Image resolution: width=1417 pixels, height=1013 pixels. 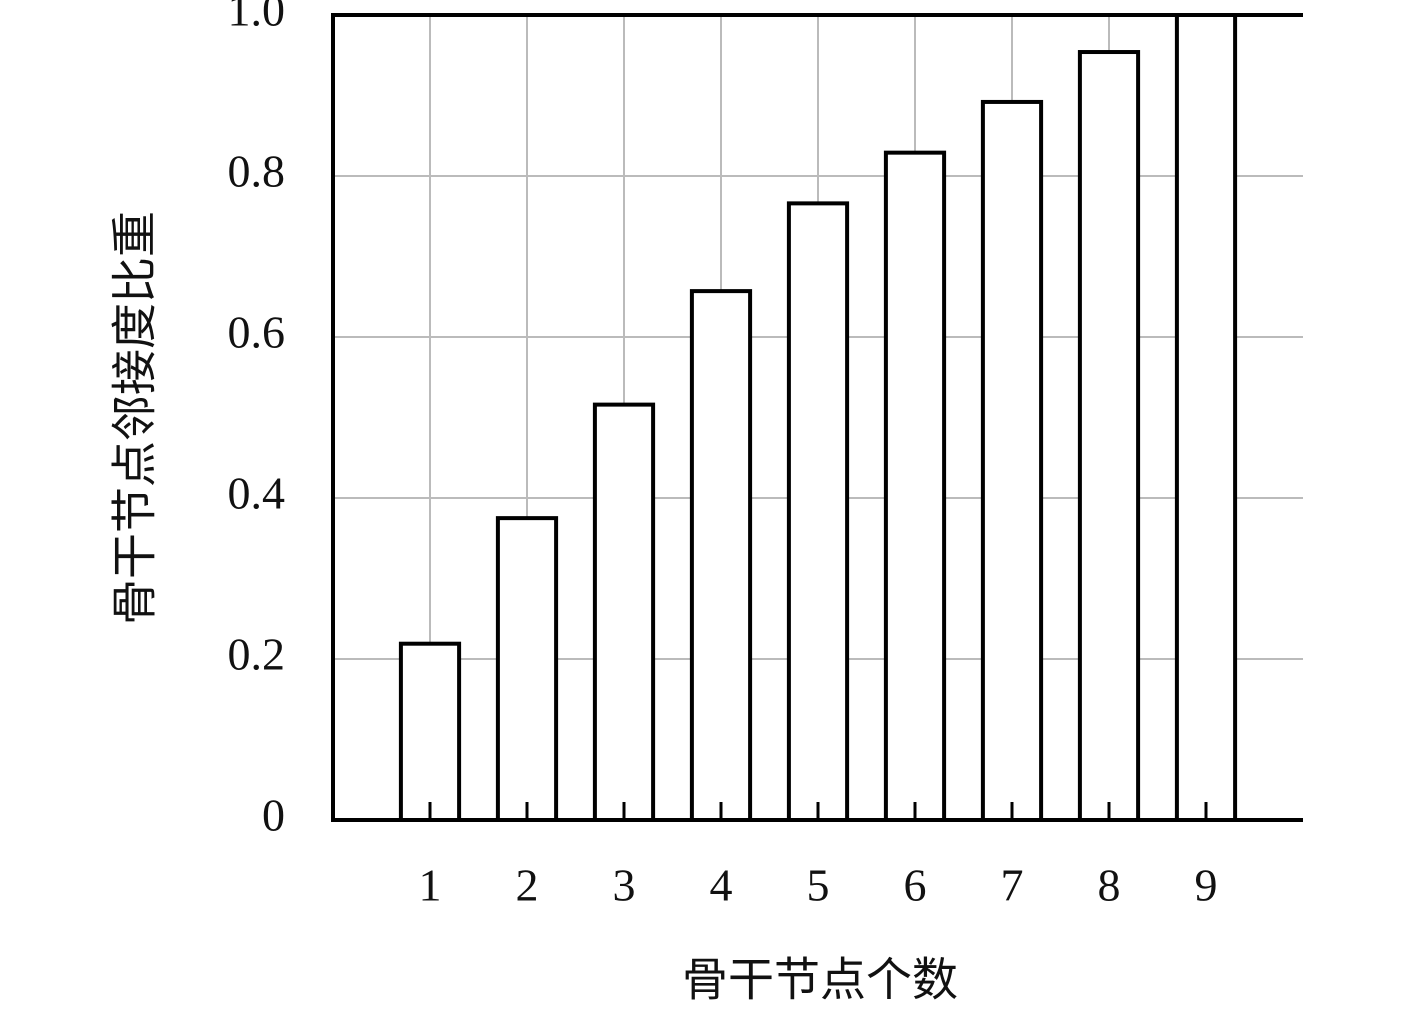 What do you see at coordinates (257, 18) in the screenshot?
I see `y-tick-label: 1.0` at bounding box center [257, 18].